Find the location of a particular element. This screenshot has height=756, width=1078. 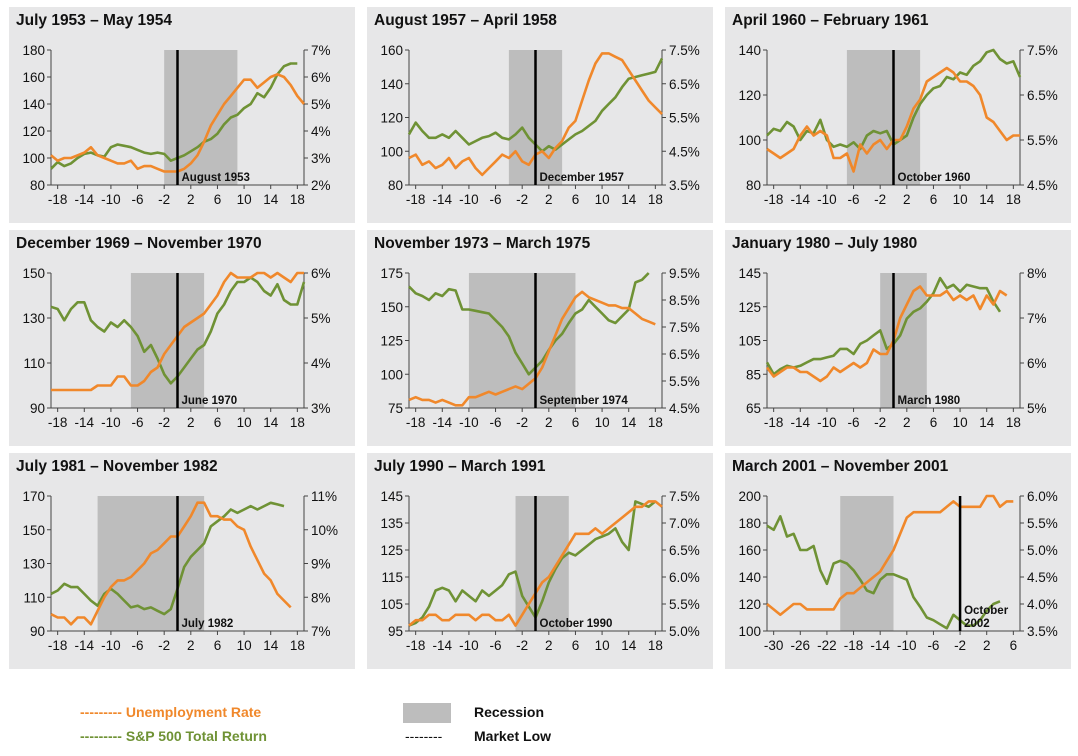

market-low-label: August 1953 is located at coordinates (216, 178).